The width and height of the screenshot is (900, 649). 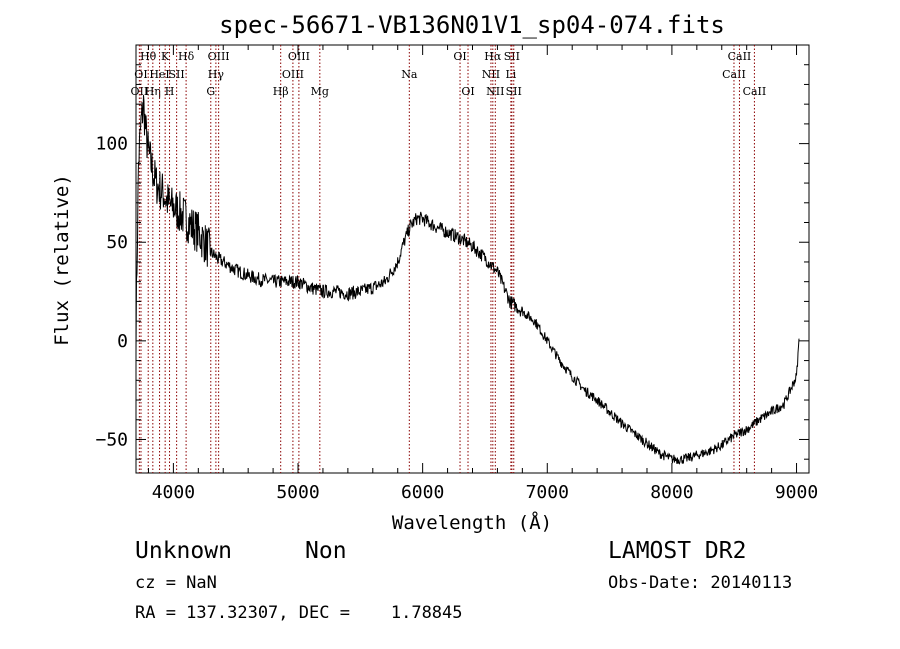 I want to click on x-axis-label: Wavelength (Å), so click(x=472, y=522).